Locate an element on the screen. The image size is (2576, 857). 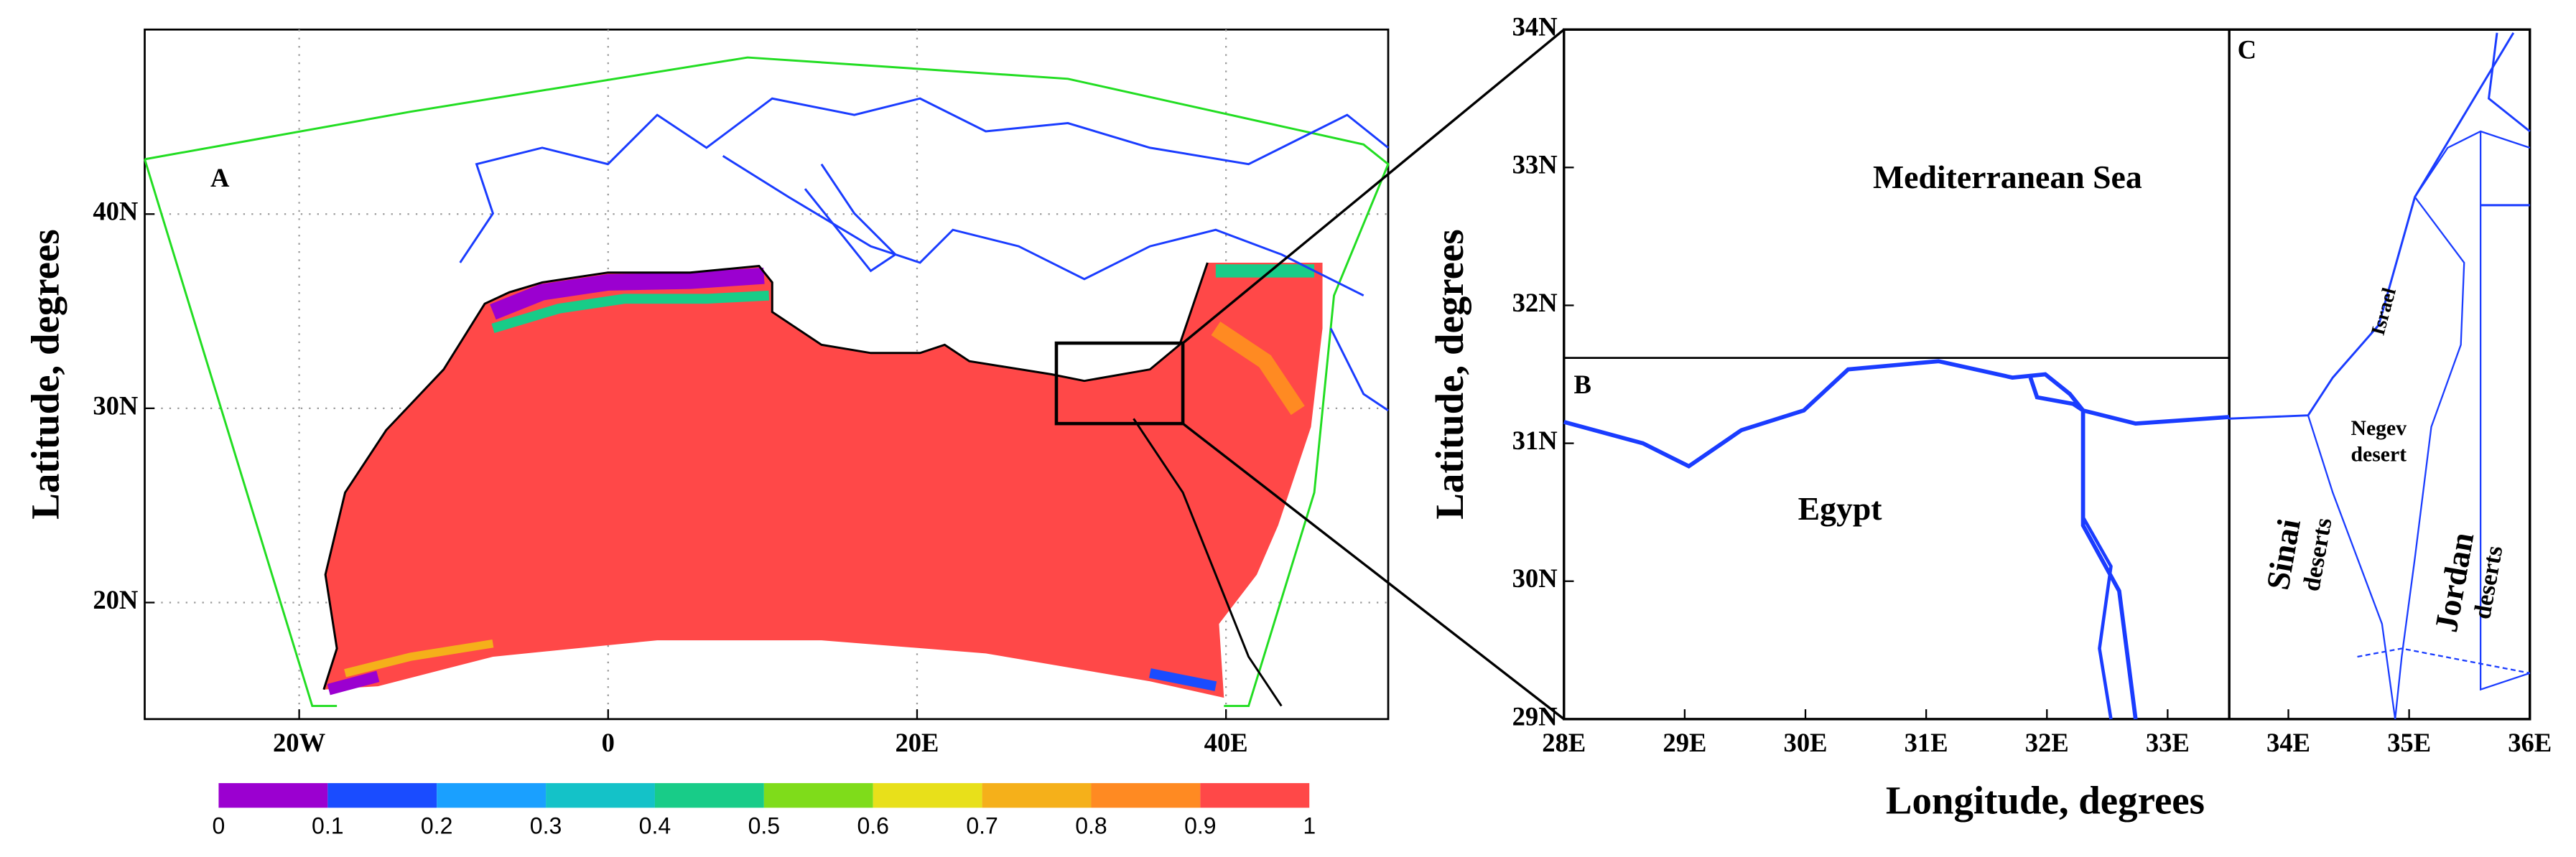
region-label: desert is located at coordinates (2379, 455).